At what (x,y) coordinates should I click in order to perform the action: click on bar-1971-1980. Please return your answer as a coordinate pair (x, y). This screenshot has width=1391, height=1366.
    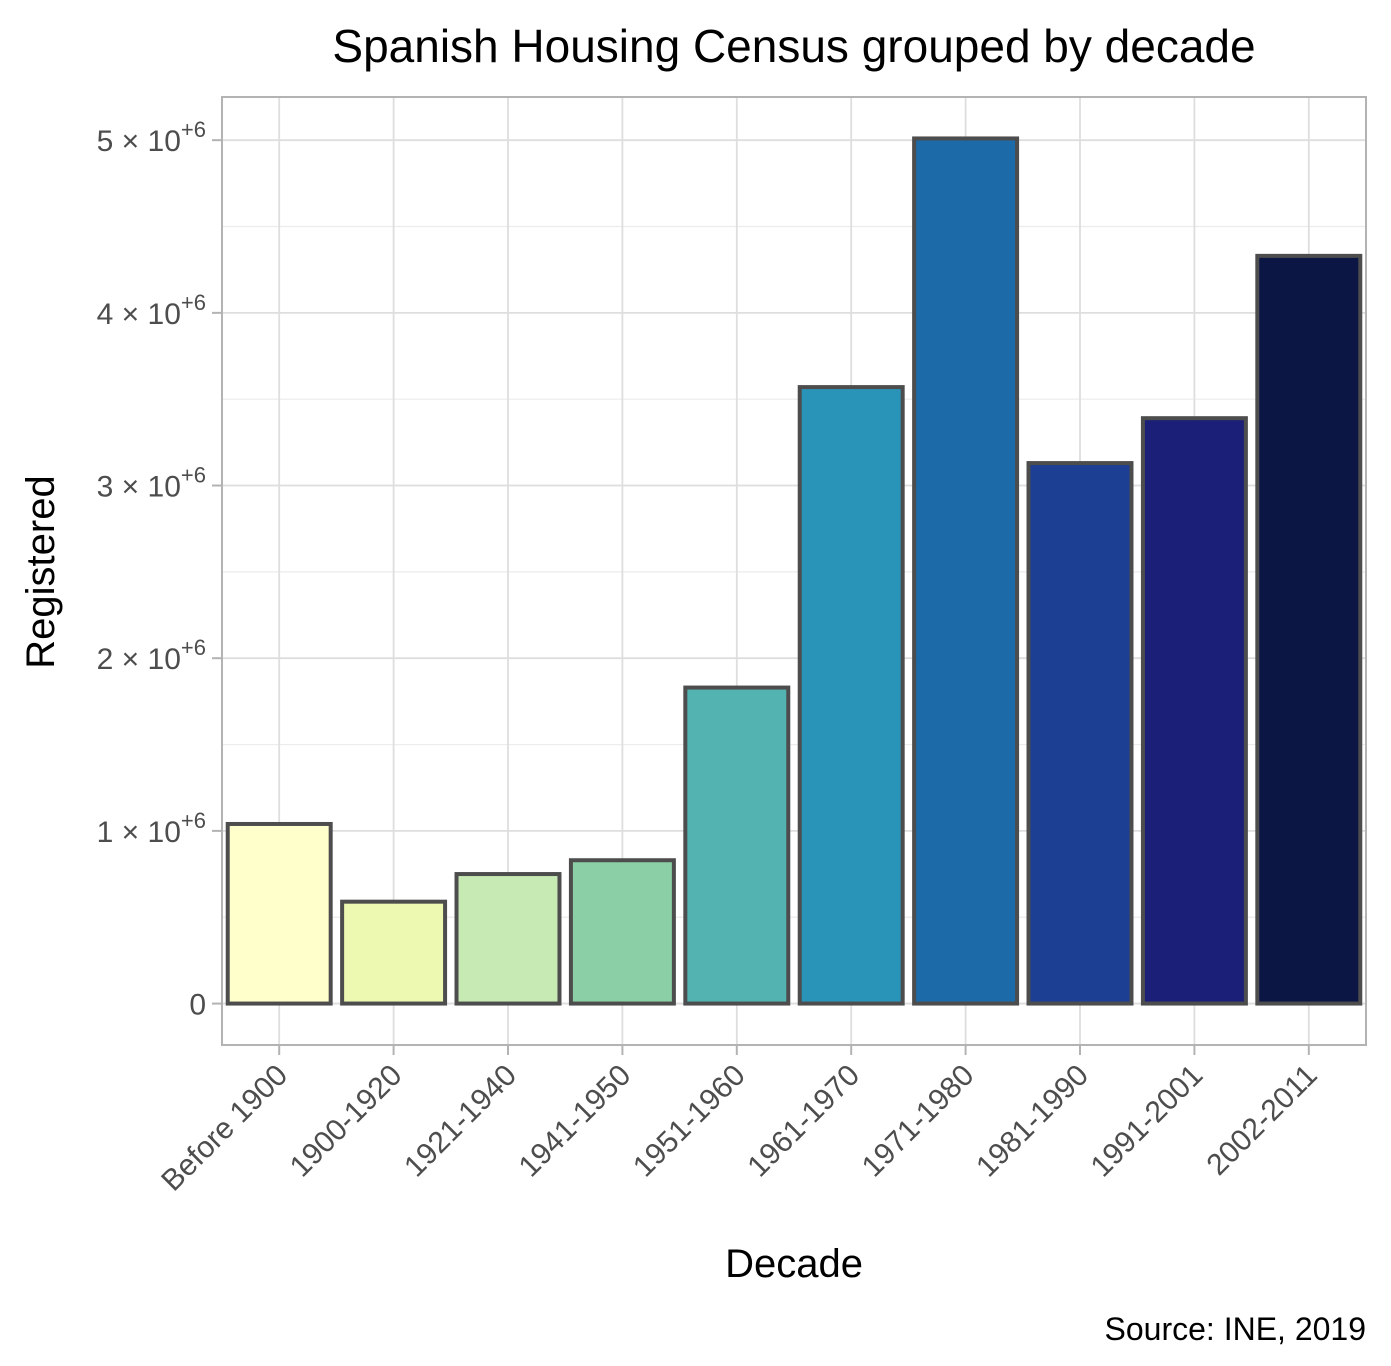
    Looking at the image, I should click on (966, 571).